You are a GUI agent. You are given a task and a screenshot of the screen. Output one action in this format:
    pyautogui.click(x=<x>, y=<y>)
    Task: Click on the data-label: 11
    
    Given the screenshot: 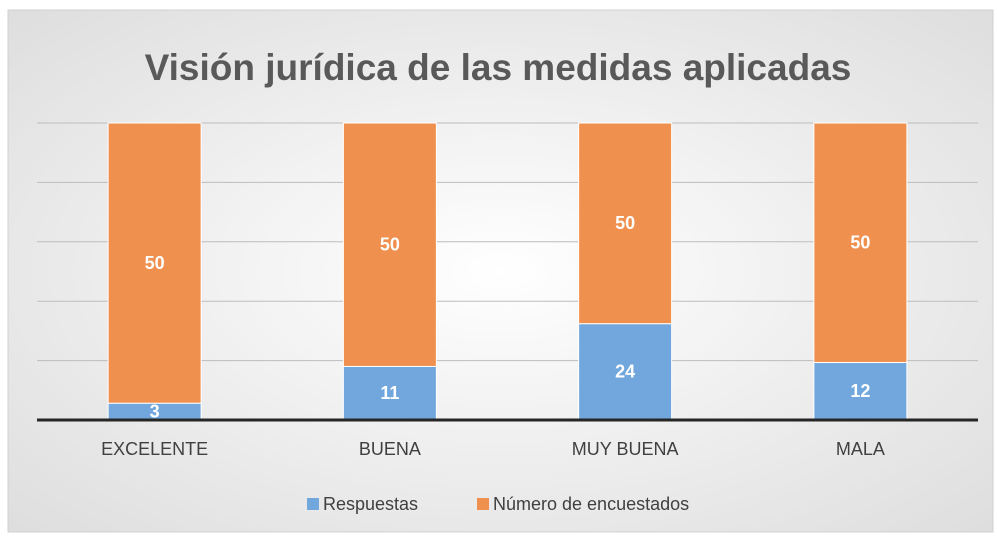 What is the action you would take?
    pyautogui.click(x=389, y=393)
    